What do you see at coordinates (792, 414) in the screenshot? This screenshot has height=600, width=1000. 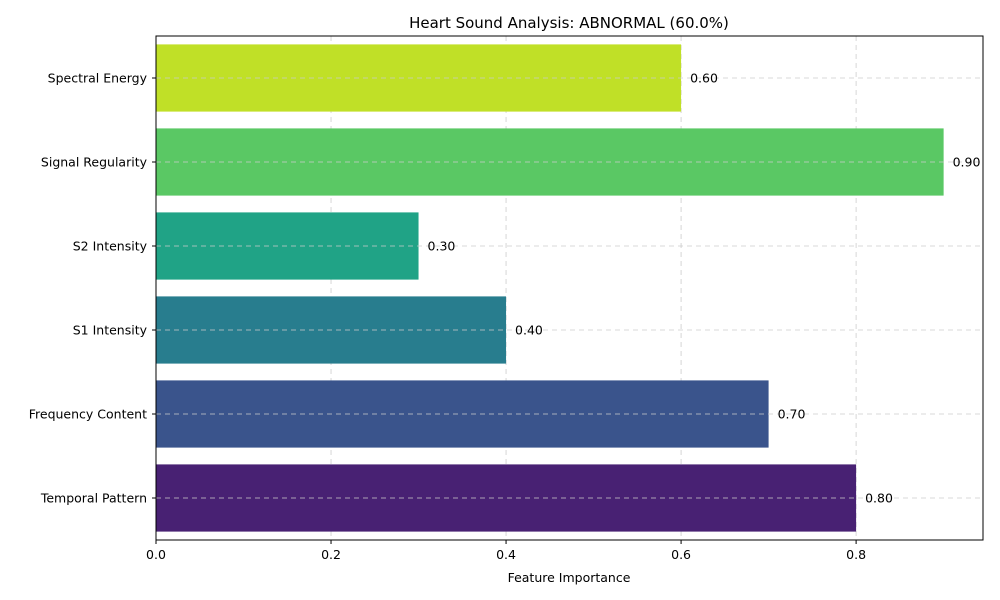 I see `bar-value-label: 0.70` at bounding box center [792, 414].